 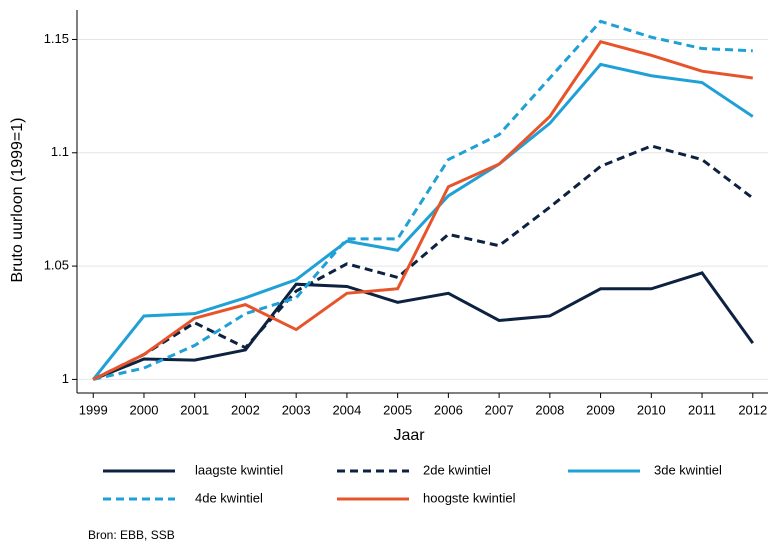 I want to click on source: Bron: EBB, SSB, so click(x=131, y=535).